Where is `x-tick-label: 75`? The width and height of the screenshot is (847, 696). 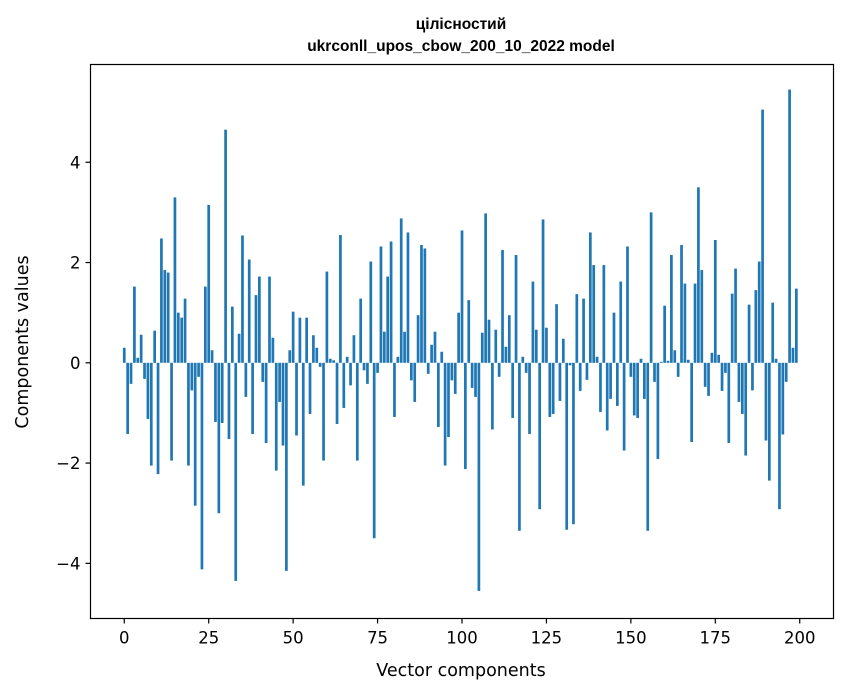 x-tick-label: 75 is located at coordinates (377, 638).